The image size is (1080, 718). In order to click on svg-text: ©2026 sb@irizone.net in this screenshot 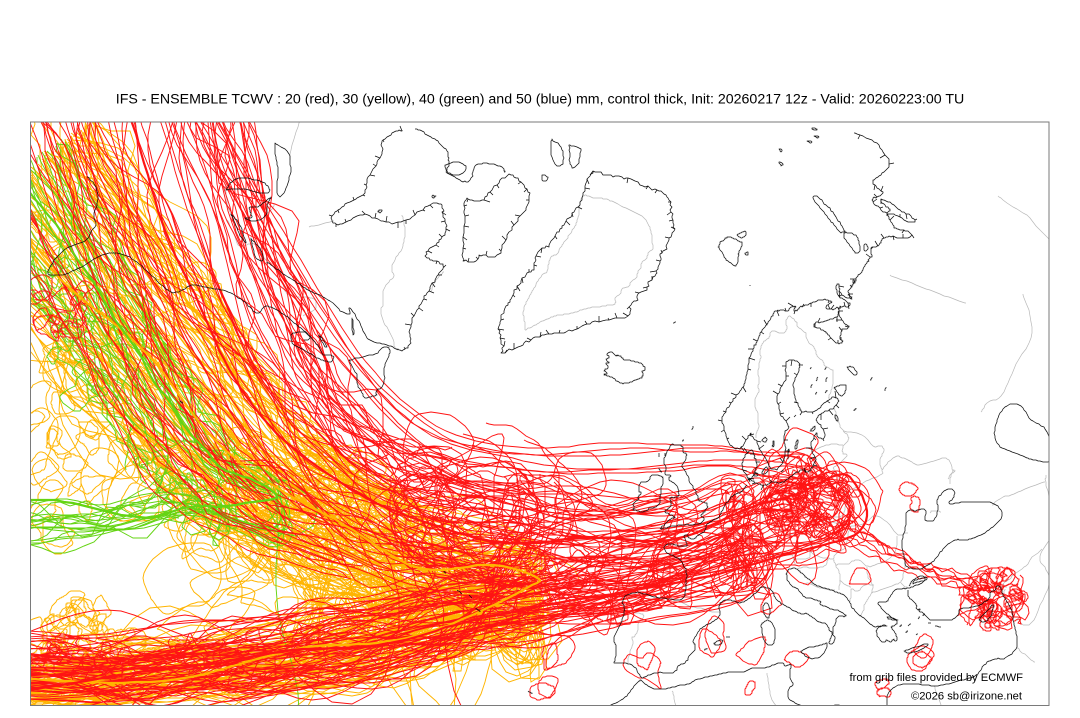, I will do `click(967, 697)`.